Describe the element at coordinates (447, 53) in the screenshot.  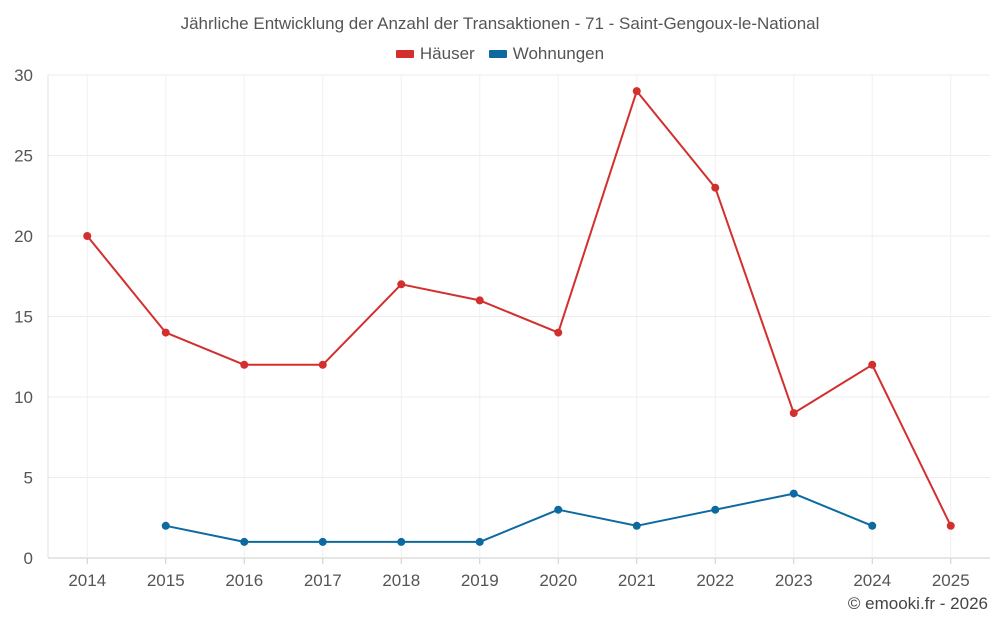
I see `legend-label-haeuser: Häuser` at that location.